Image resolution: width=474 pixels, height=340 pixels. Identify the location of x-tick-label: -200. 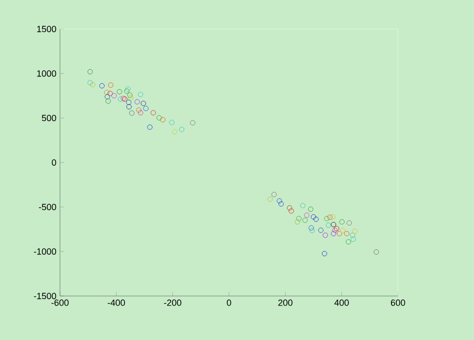
(173, 303).